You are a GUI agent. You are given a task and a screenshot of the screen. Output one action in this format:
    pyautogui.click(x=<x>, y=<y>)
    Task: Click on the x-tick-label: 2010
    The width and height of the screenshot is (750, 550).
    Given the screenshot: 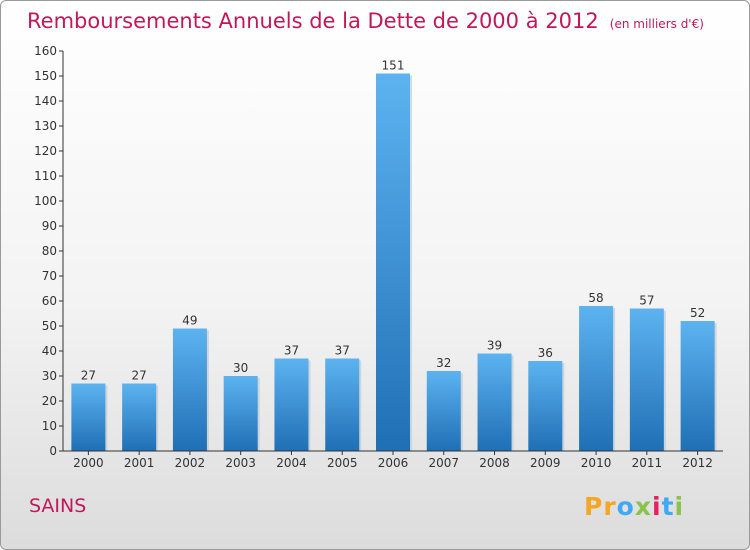 What is the action you would take?
    pyautogui.click(x=596, y=463)
    